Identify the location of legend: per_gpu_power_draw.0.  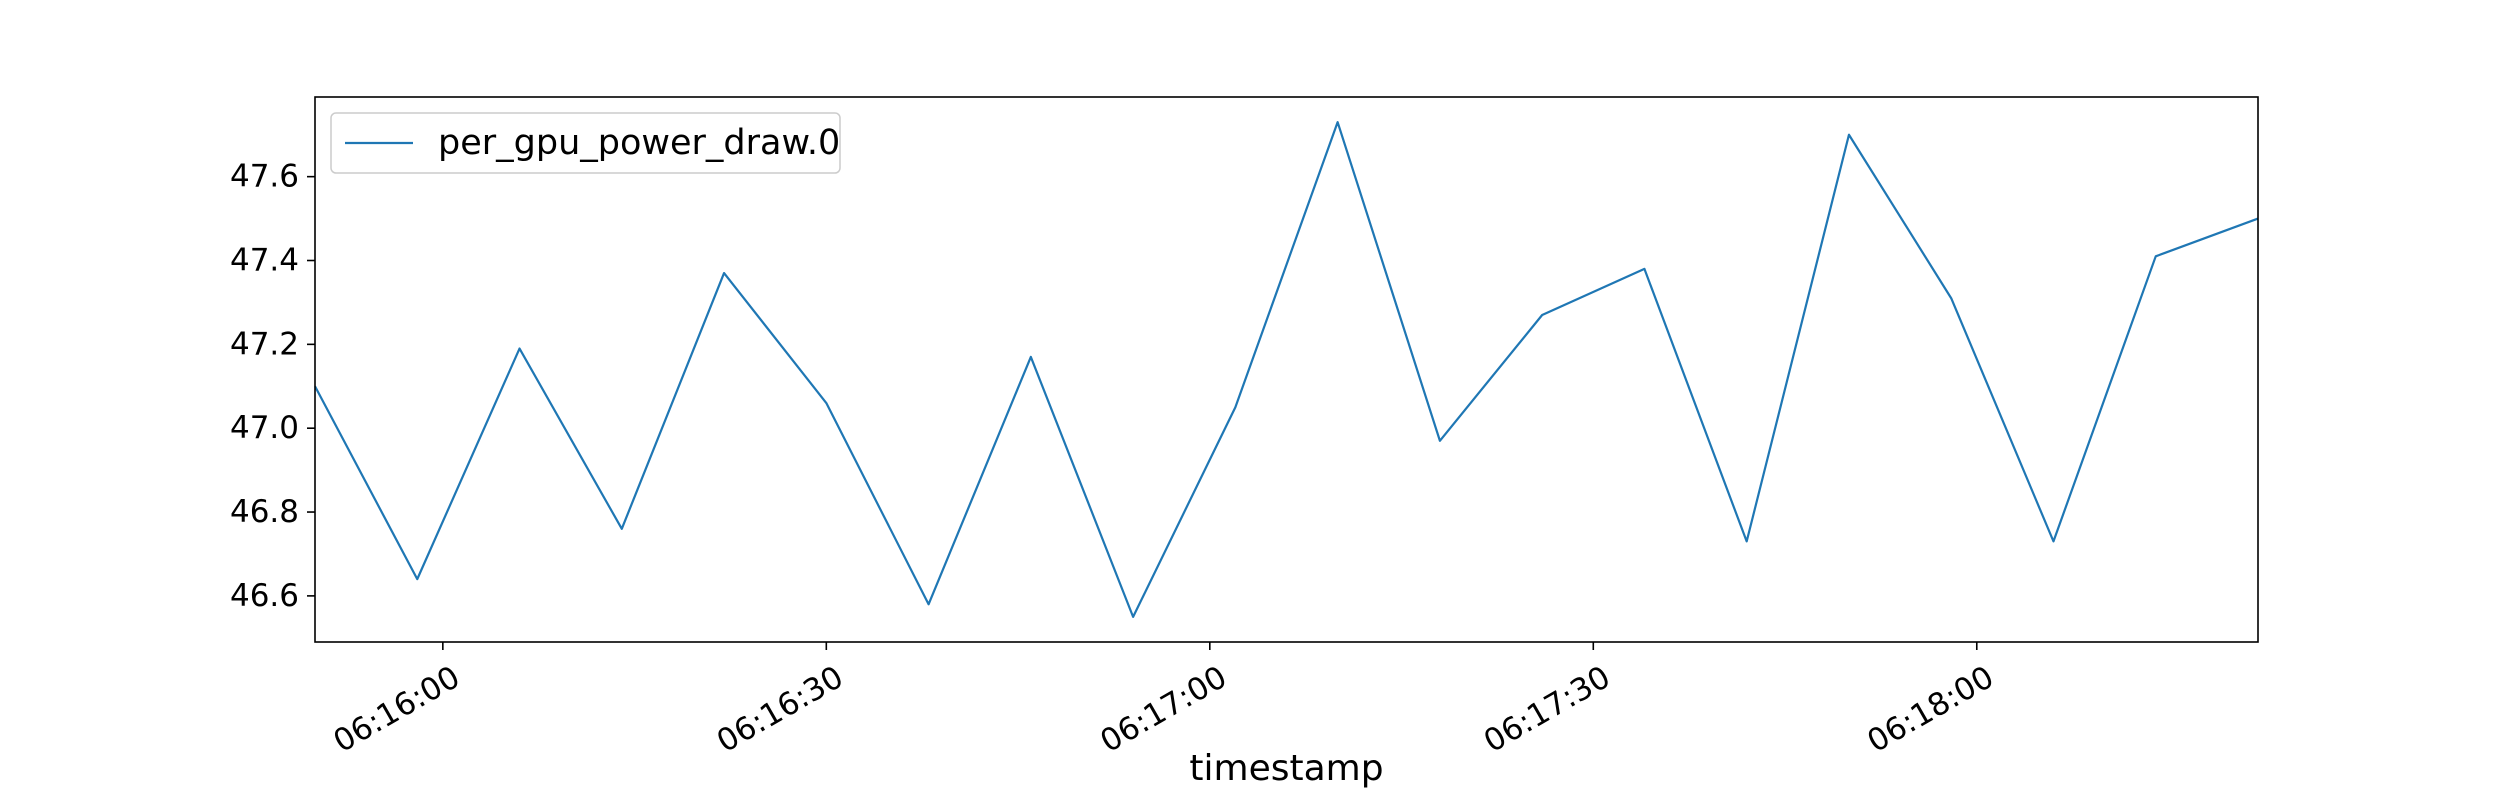
(585, 143).